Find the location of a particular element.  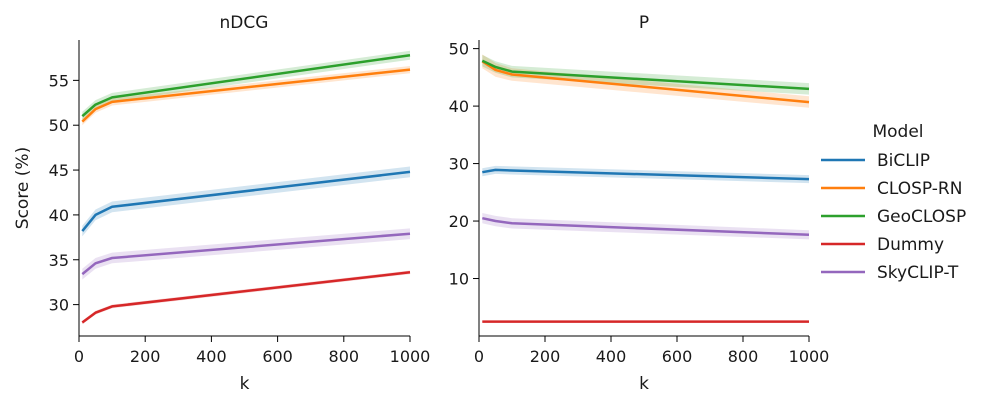

ci-band-geoclosp is located at coordinates (246, 85).